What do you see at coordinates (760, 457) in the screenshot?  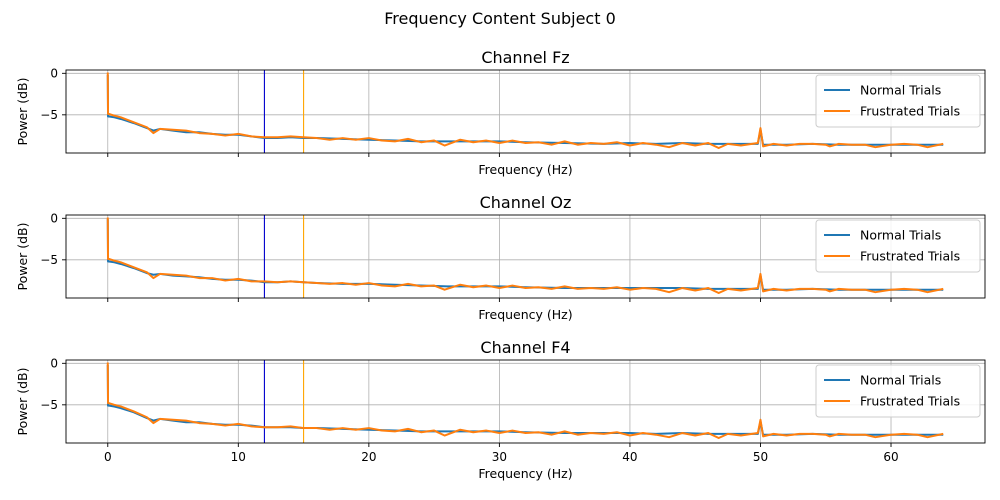 I see `x-tick-label-50: 50` at bounding box center [760, 457].